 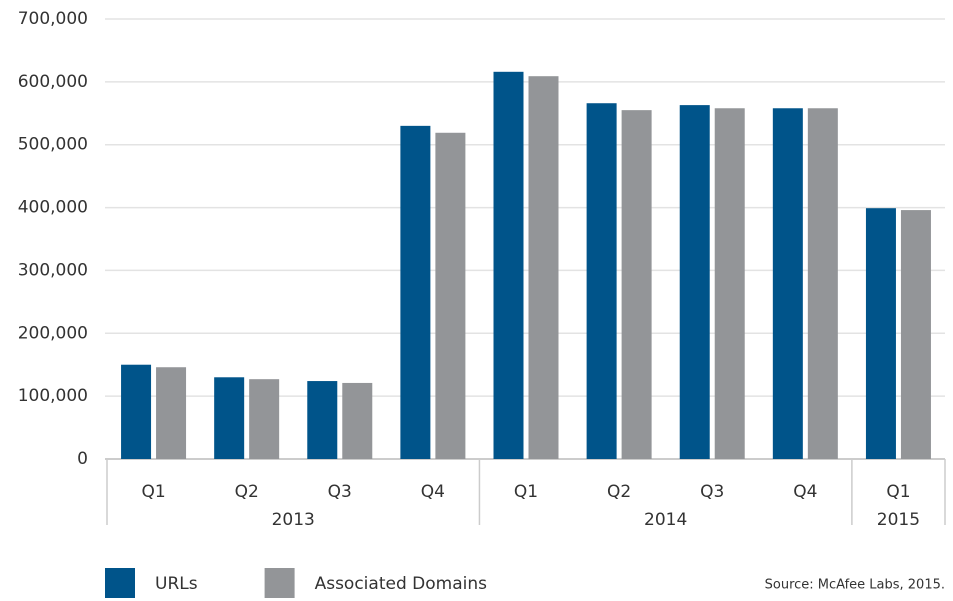 What do you see at coordinates (176, 584) in the screenshot?
I see `legend-label: URLs` at bounding box center [176, 584].